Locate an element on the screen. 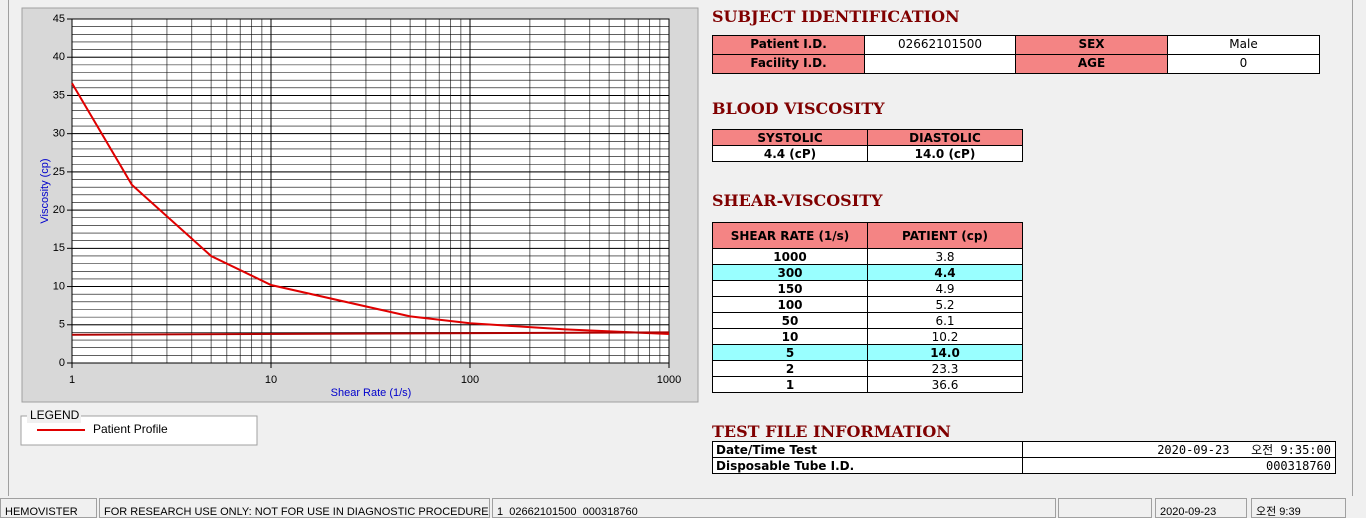  field-label: Facility I.D. is located at coordinates (788, 64).